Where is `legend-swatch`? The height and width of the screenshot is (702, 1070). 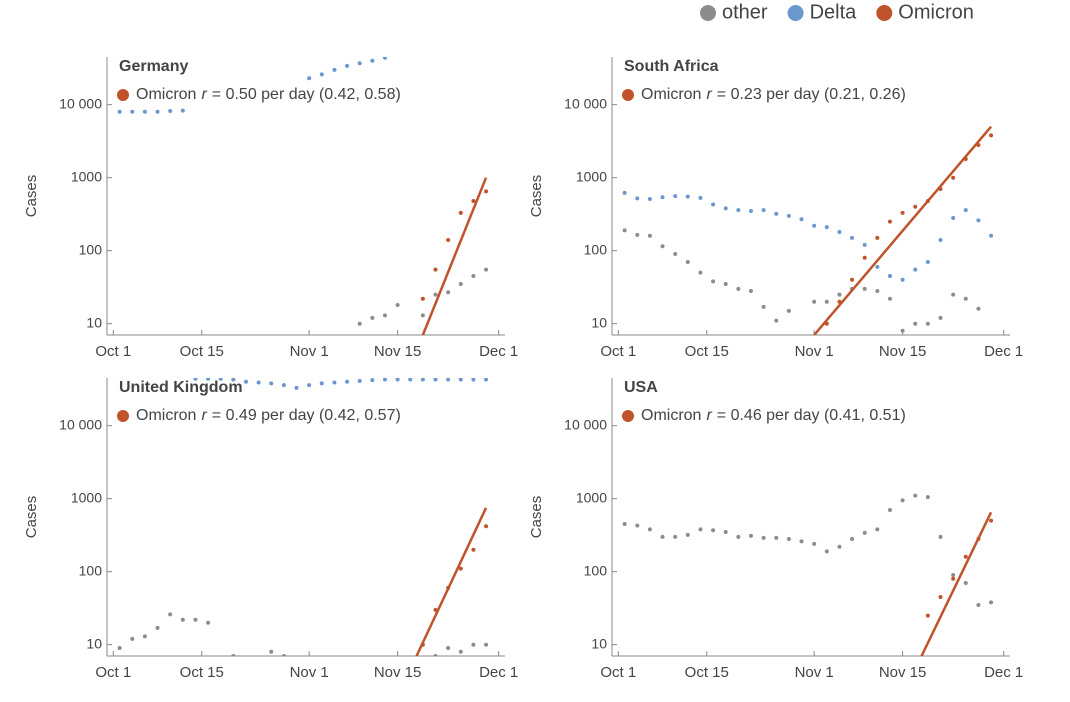
legend-swatch is located at coordinates (795, 13).